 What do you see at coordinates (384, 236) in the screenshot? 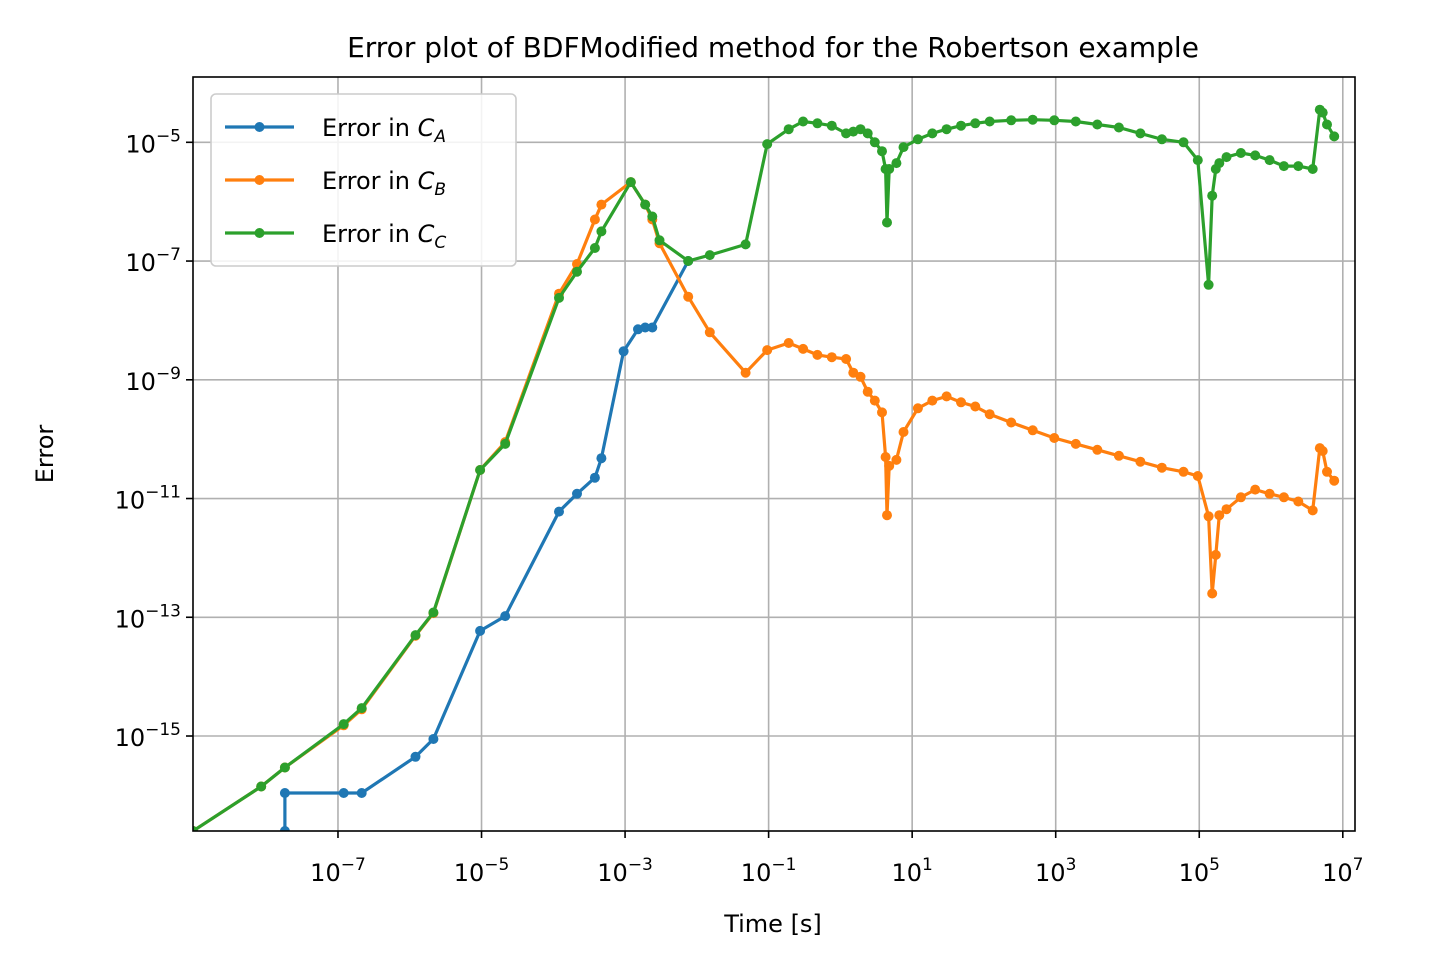
I see `legend-label: Error in CC` at bounding box center [384, 236].